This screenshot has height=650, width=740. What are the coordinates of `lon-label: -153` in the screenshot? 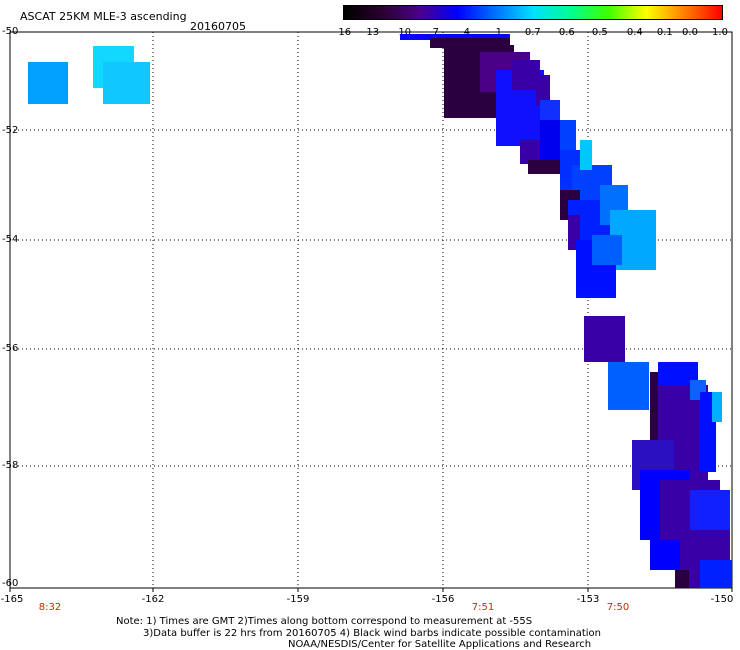 It's located at (588, 599).